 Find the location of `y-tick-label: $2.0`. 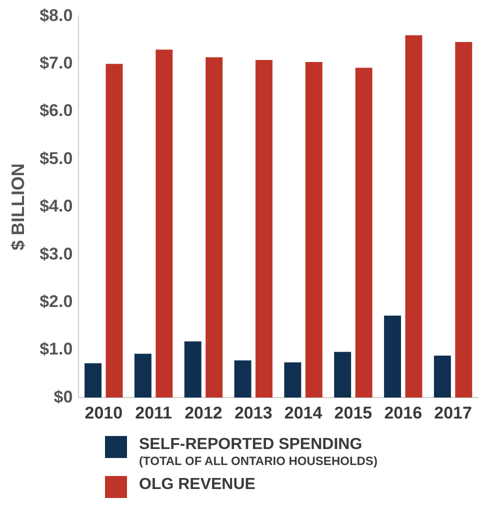

y-tick-label: $2.0 is located at coordinates (56, 301).